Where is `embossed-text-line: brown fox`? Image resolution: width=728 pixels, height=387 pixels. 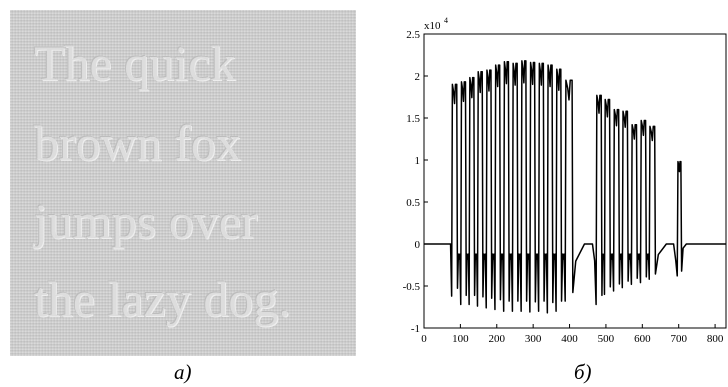 embossed-text-line: brown fox is located at coordinates (137, 143).